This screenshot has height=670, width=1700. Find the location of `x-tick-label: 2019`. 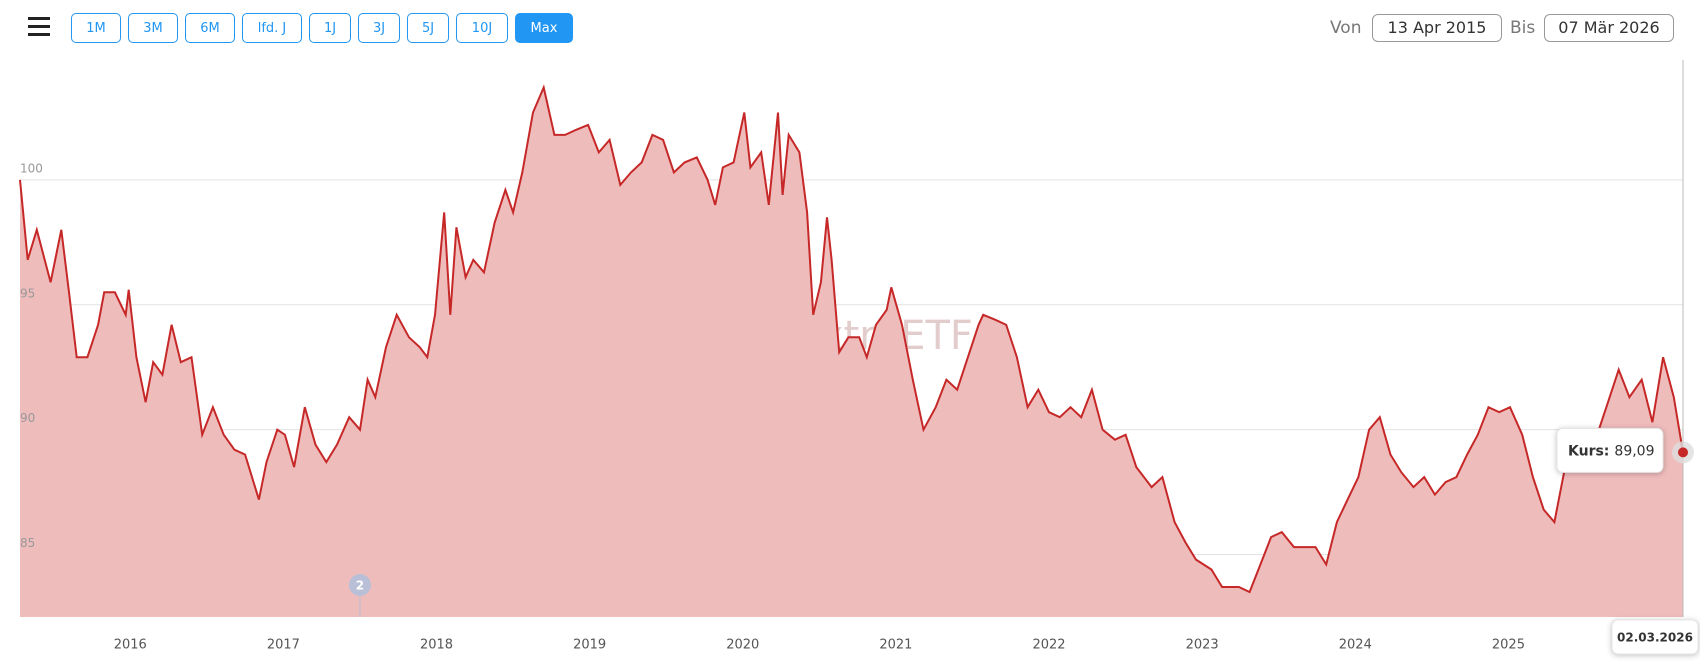

x-tick-label: 2019 is located at coordinates (589, 645).